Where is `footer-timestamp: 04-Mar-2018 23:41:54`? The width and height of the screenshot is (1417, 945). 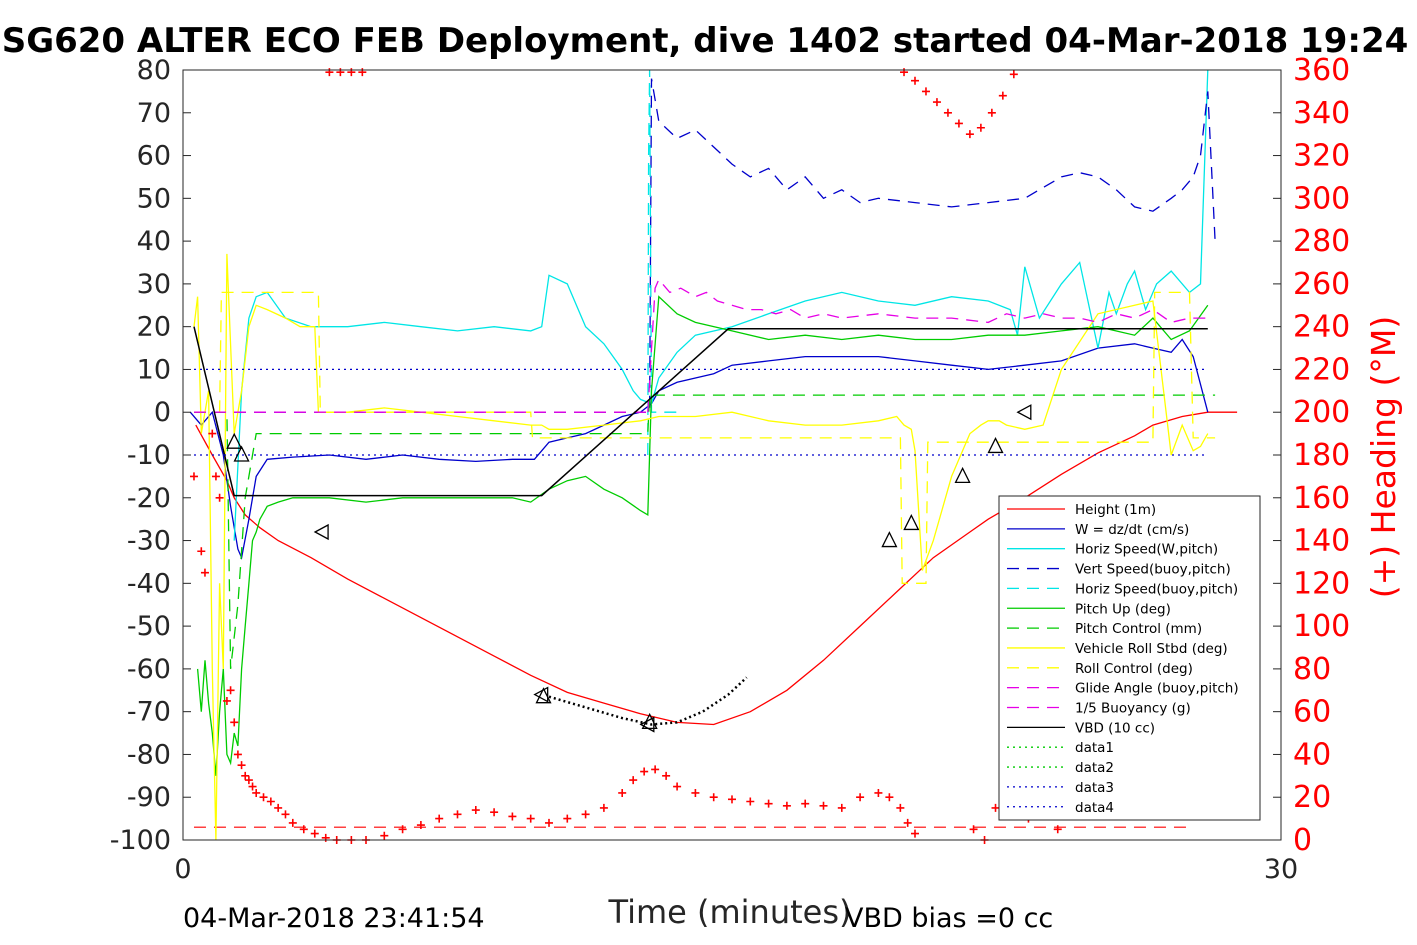
footer-timestamp: 04-Mar-2018 23:41:54 is located at coordinates (334, 918).